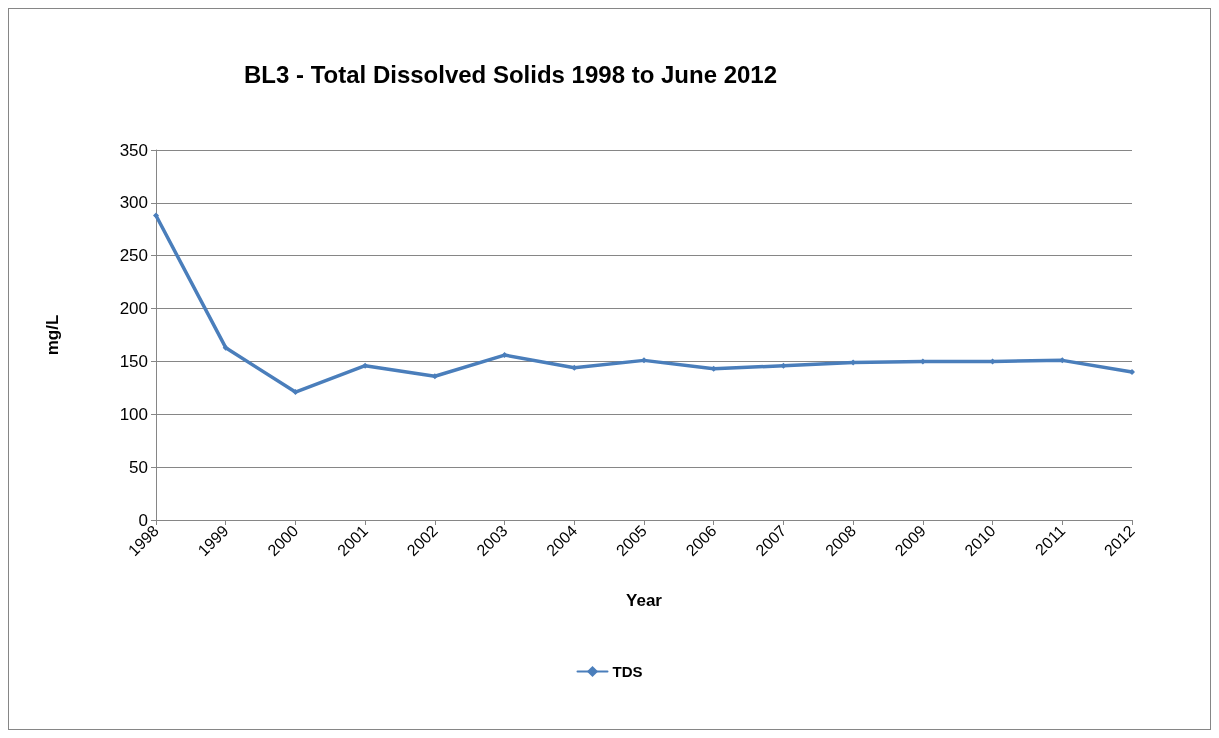 The width and height of the screenshot is (1219, 738). I want to click on y-tick-label: 150, so click(133, 361).